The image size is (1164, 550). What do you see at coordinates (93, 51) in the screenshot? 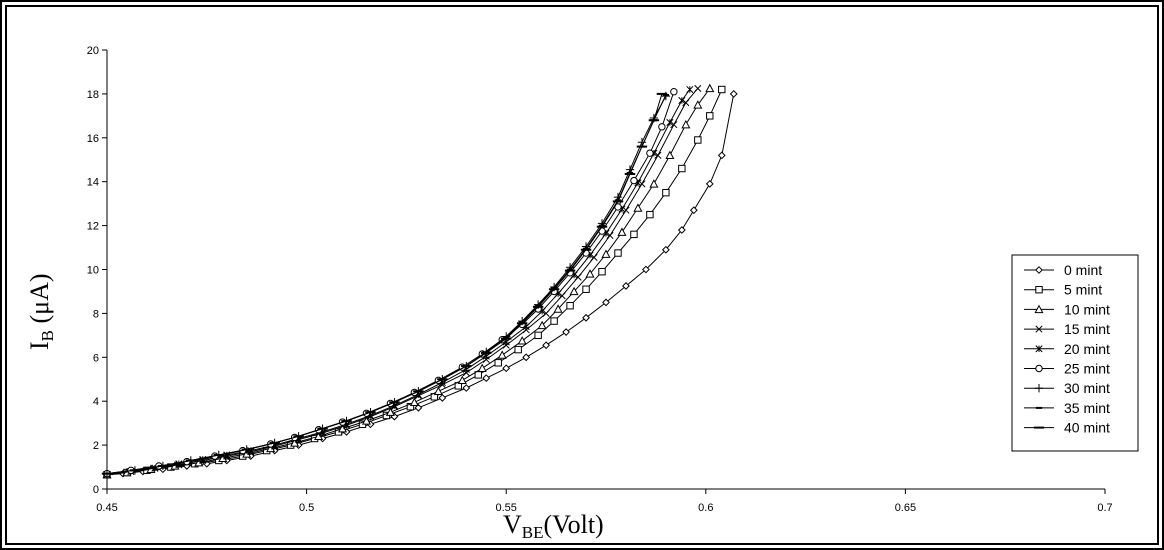
I see `y-tick-label: 20` at bounding box center [93, 51].